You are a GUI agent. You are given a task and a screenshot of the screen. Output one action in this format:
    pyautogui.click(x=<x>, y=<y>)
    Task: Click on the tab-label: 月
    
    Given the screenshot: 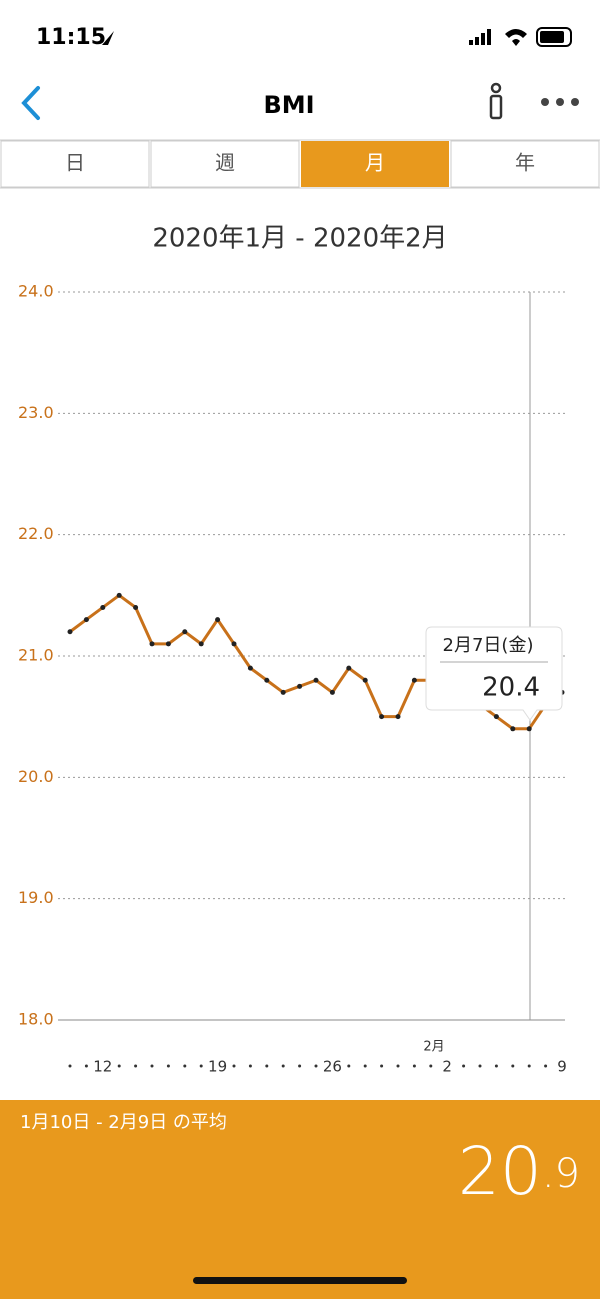 What is the action you would take?
    pyautogui.click(x=375, y=163)
    